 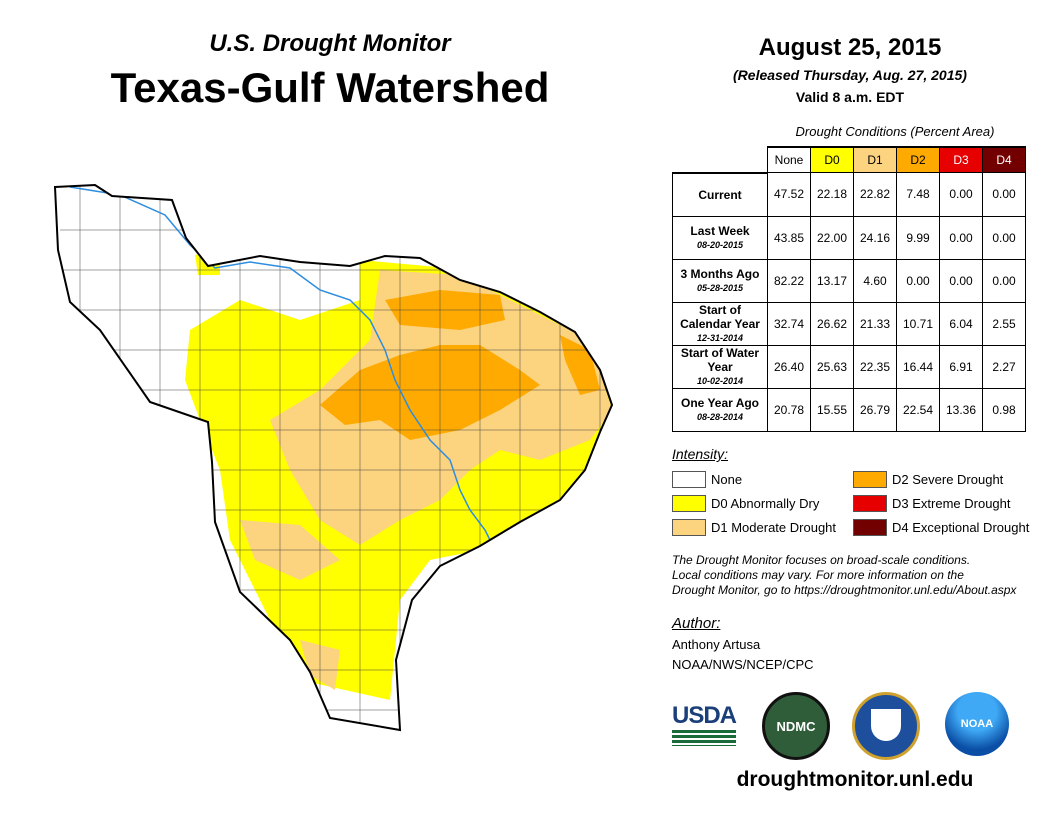 What do you see at coordinates (951, 503) in the screenshot?
I see `legend-label: D3 Extreme Drought` at bounding box center [951, 503].